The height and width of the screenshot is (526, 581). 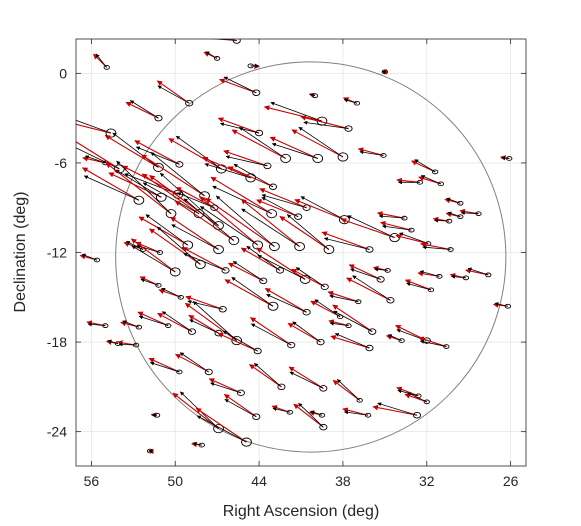 What do you see at coordinates (301, 511) in the screenshot?
I see `x-axis-title: Right Ascension (deg)` at bounding box center [301, 511].